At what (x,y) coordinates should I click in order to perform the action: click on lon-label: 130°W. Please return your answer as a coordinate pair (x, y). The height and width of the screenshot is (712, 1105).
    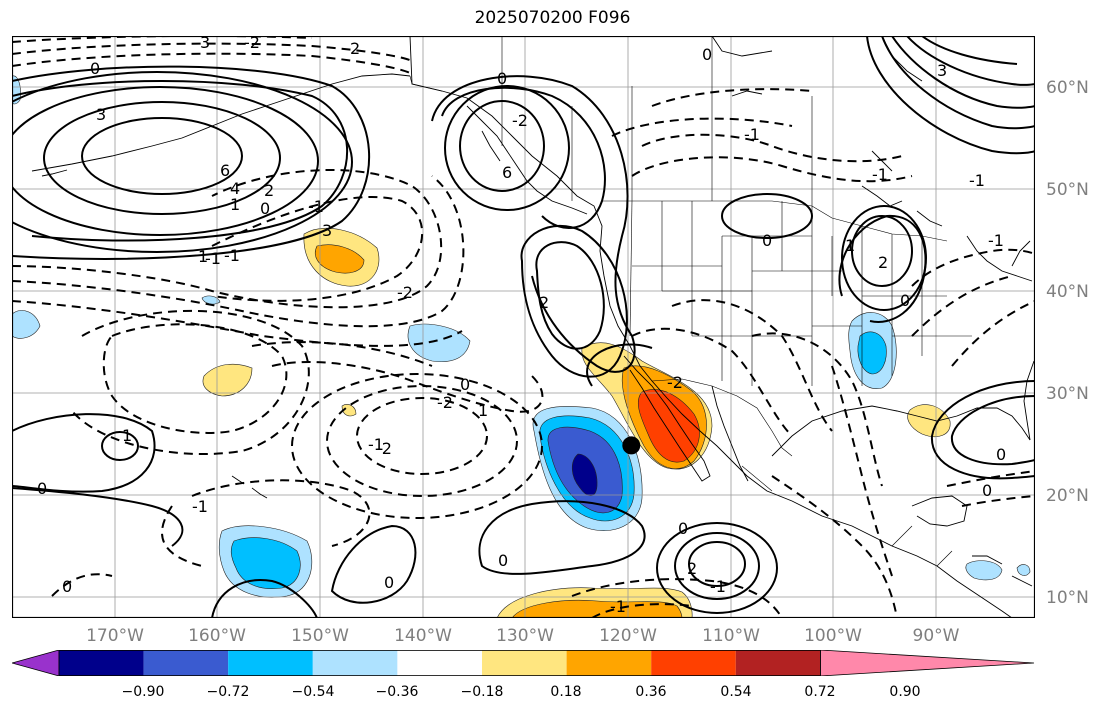
    Looking at the image, I should click on (525, 636).